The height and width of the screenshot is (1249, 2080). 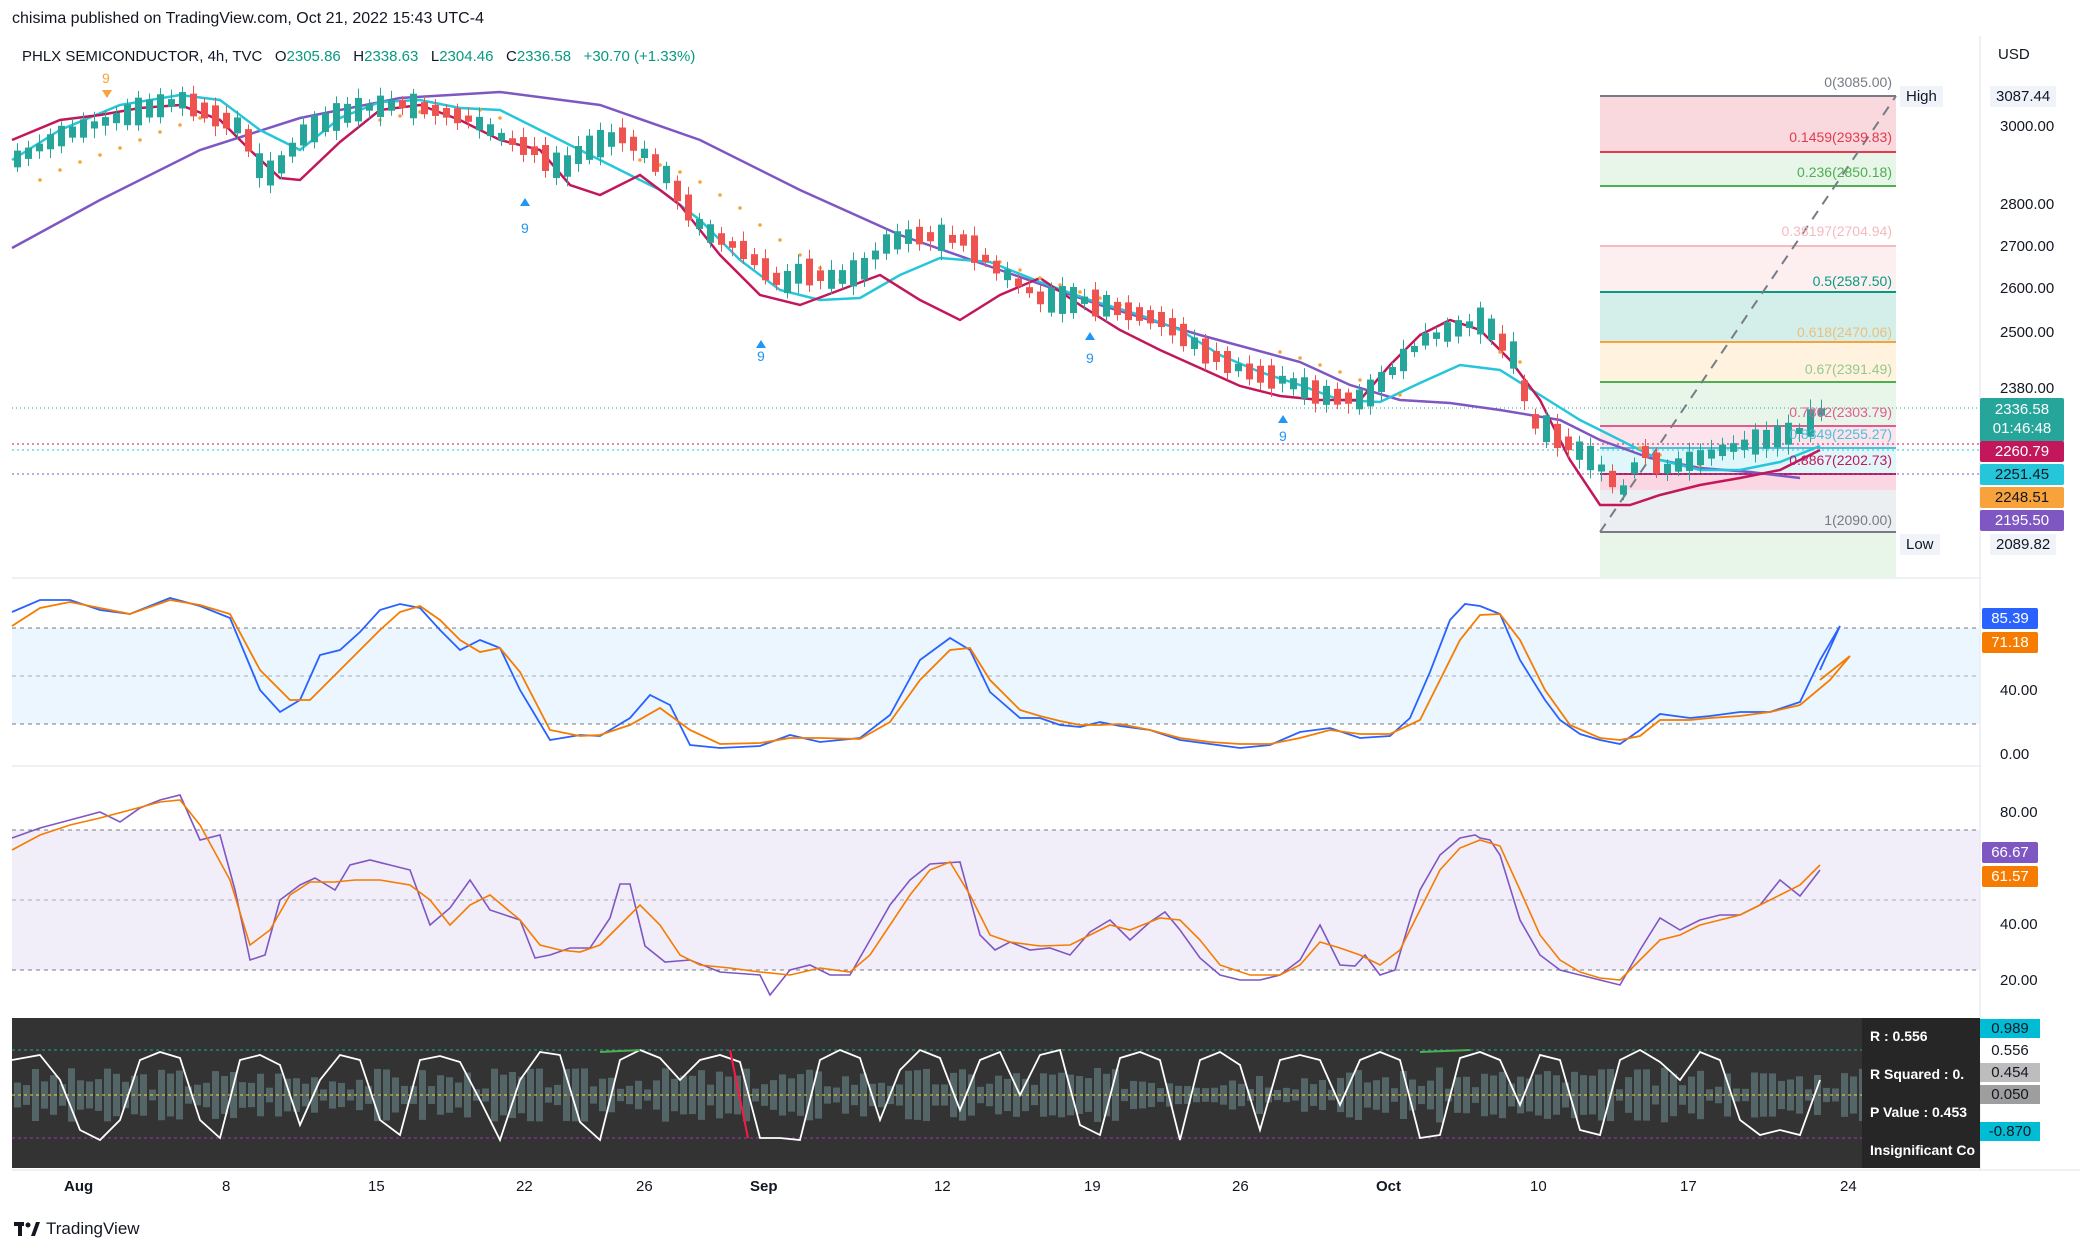 I want to click on fib-label-618: 0.618(2470.06), so click(x=1844, y=332).